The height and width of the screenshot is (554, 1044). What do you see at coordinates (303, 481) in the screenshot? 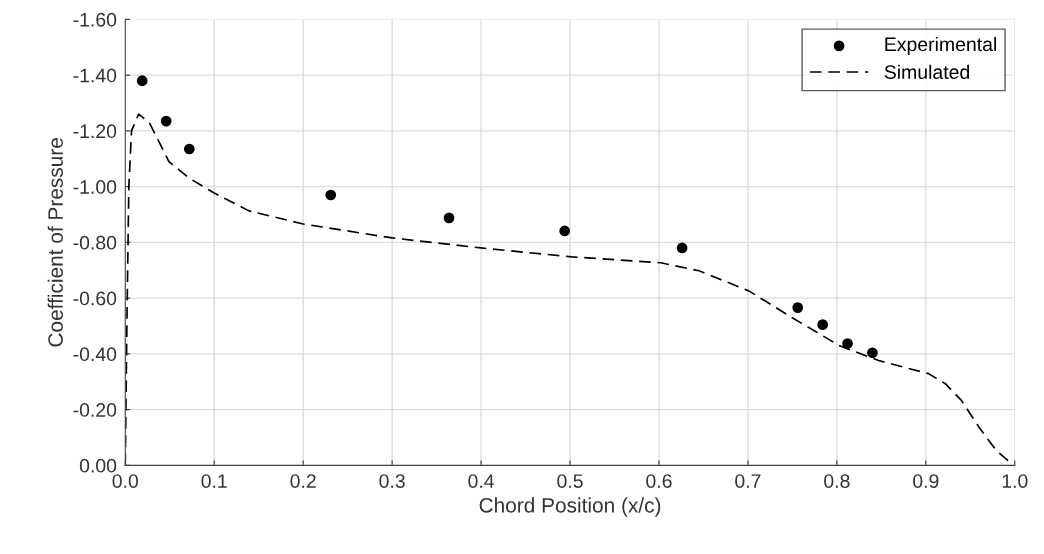
I see `x-tick-label: 0.2` at bounding box center [303, 481].